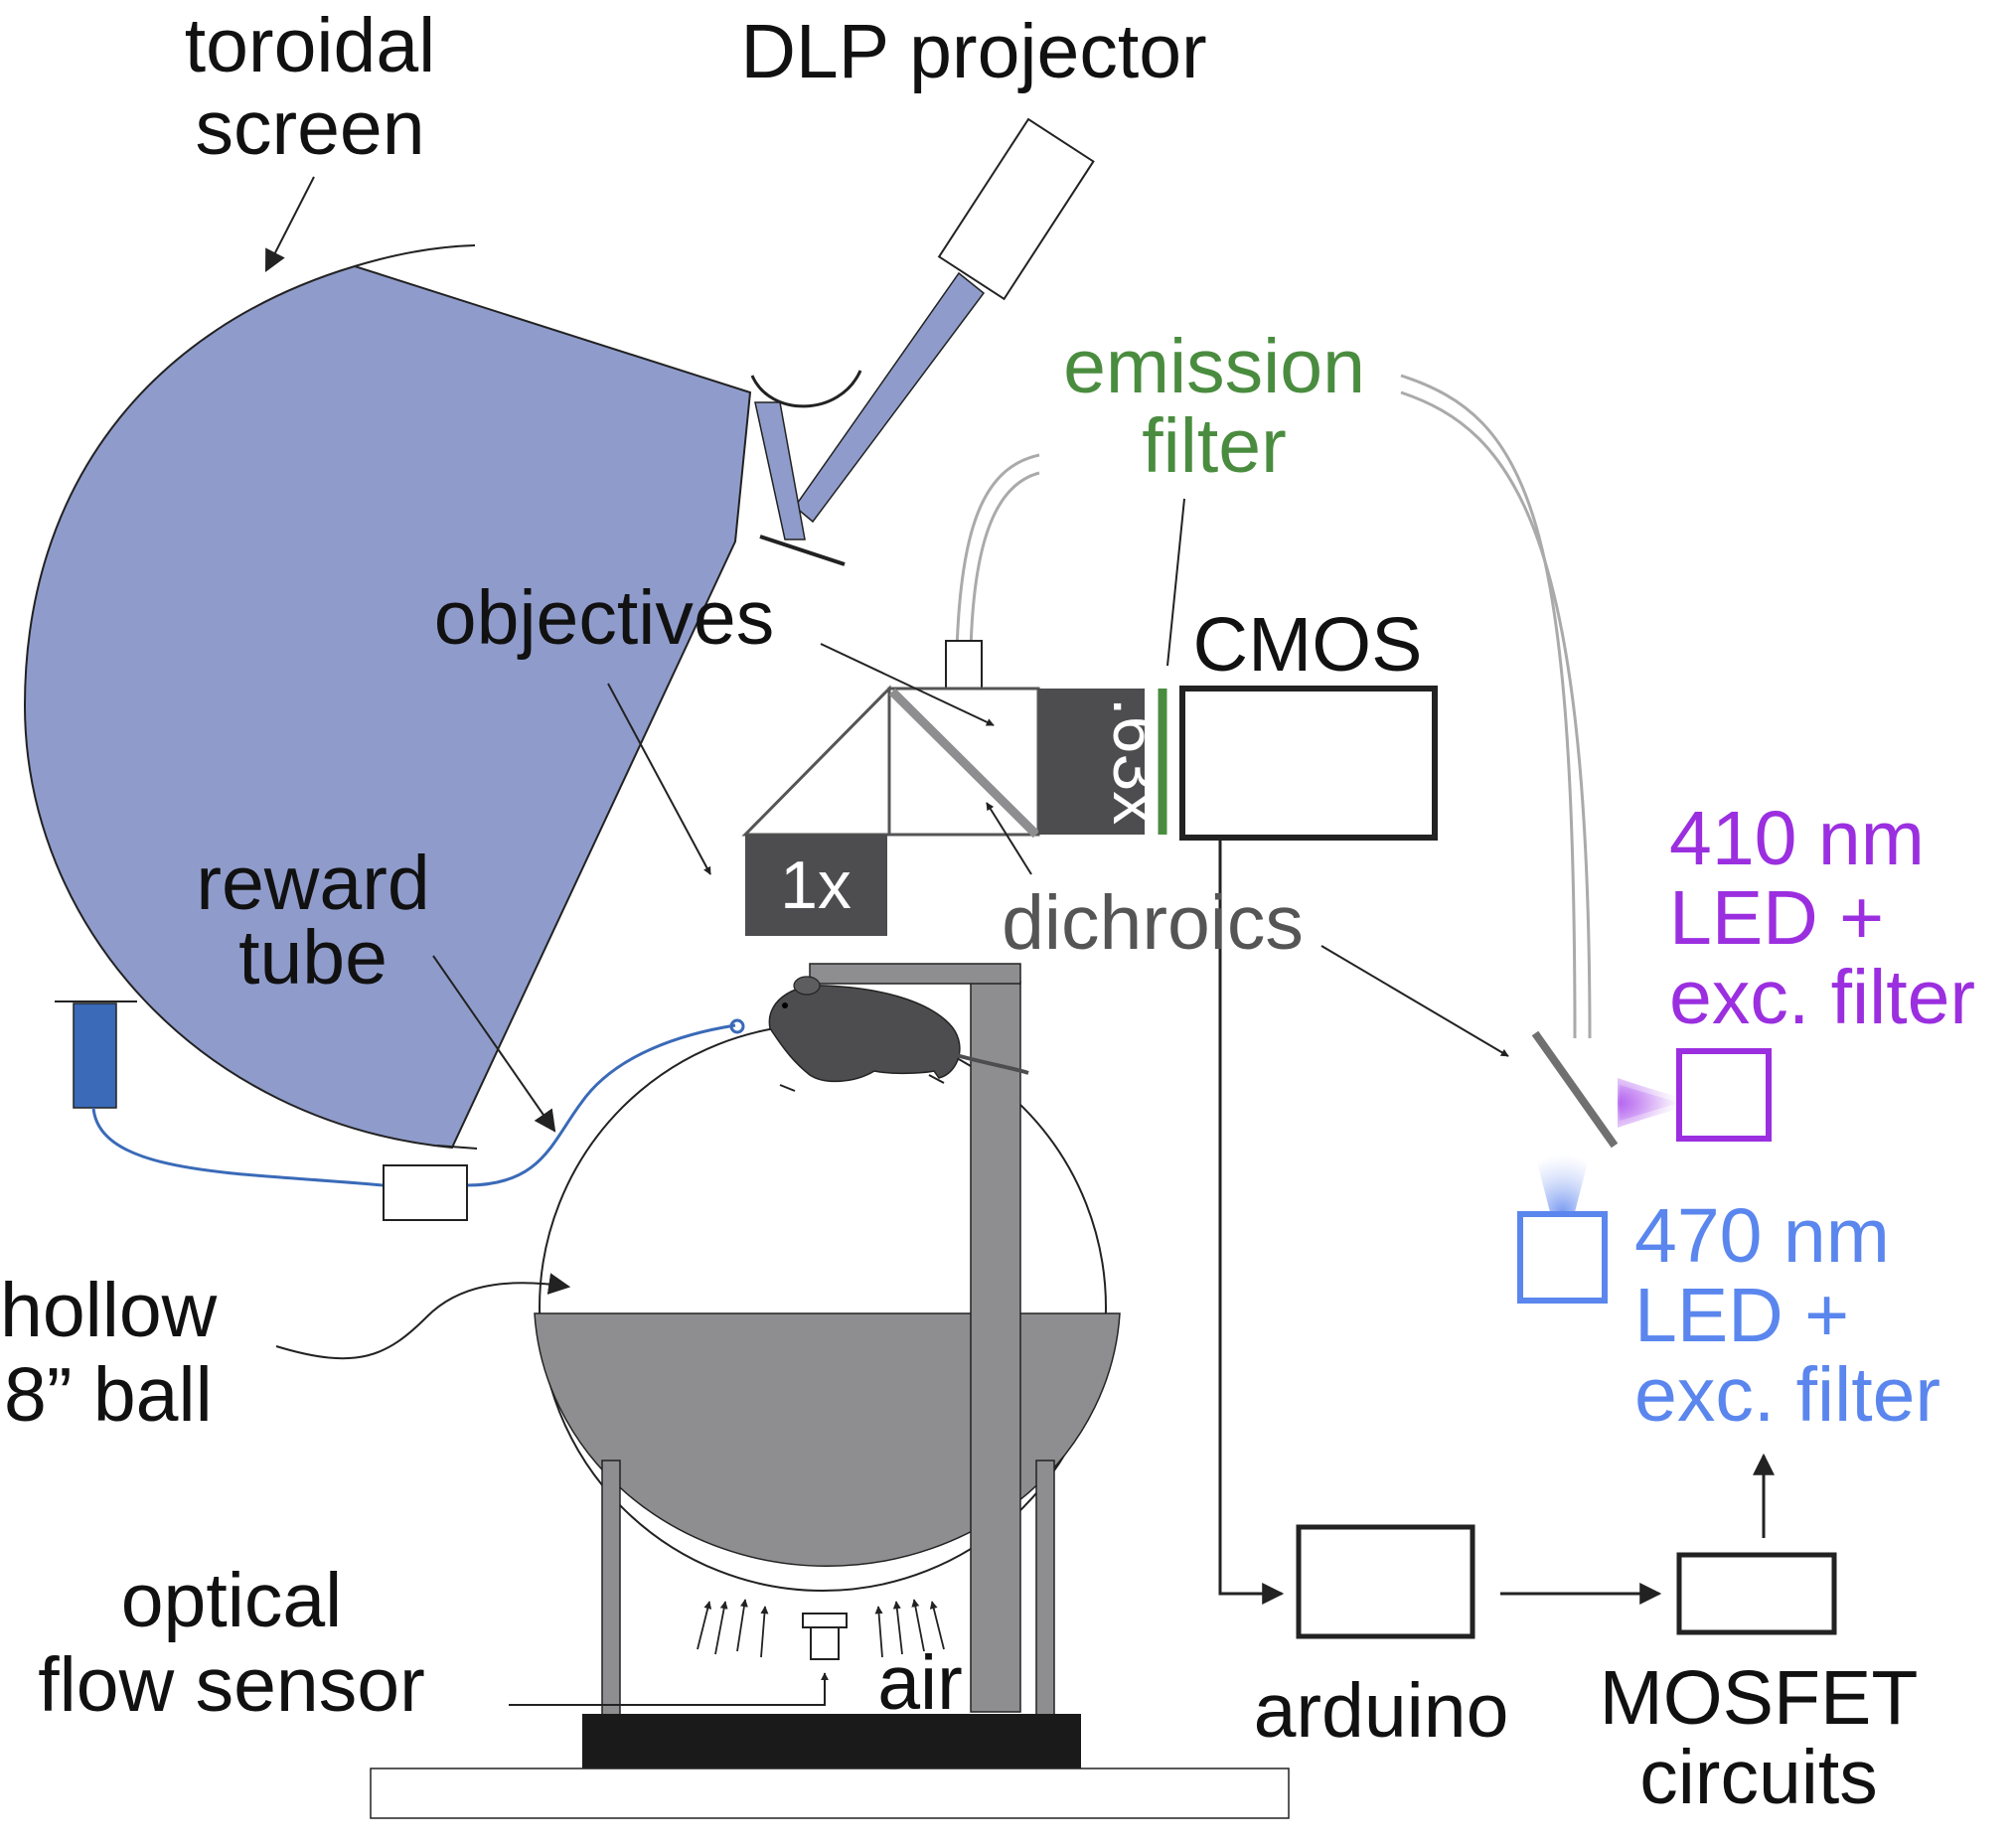 This screenshot has width=2016, height=1845. What do you see at coordinates (1724, 1095) in the screenshot?
I see `led-410-box` at bounding box center [1724, 1095].